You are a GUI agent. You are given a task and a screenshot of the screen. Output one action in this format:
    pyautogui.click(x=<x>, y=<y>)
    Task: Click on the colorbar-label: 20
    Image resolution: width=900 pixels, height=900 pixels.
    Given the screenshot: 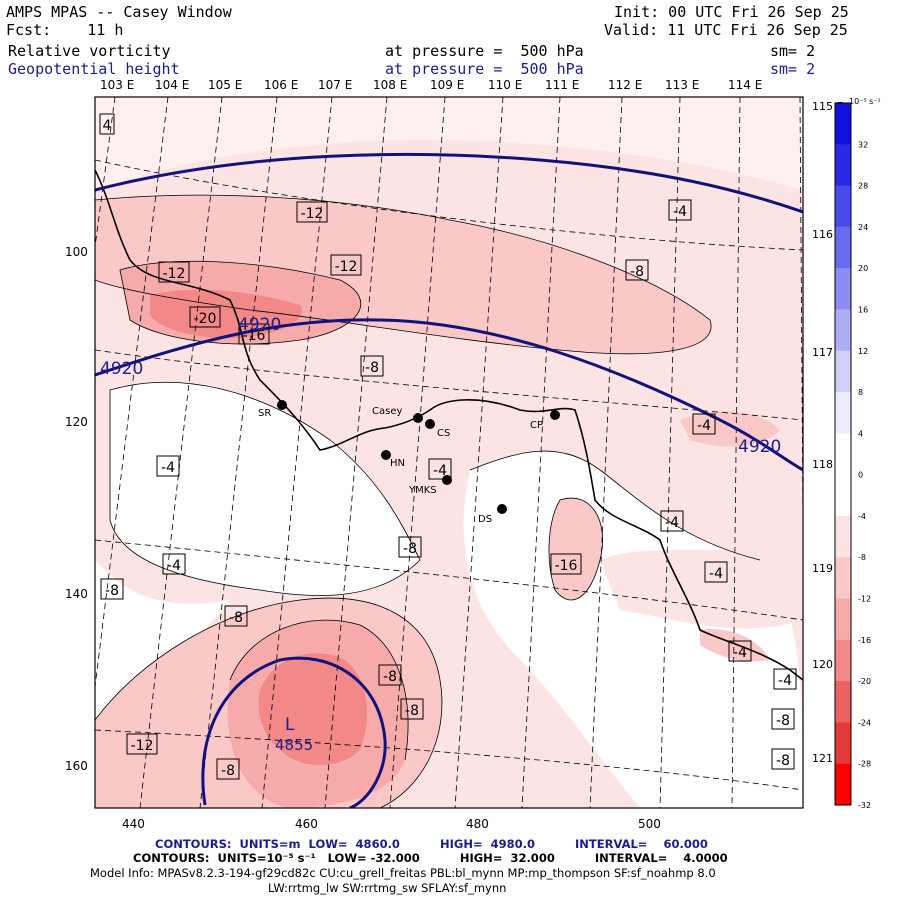 What is the action you would take?
    pyautogui.click(x=863, y=268)
    